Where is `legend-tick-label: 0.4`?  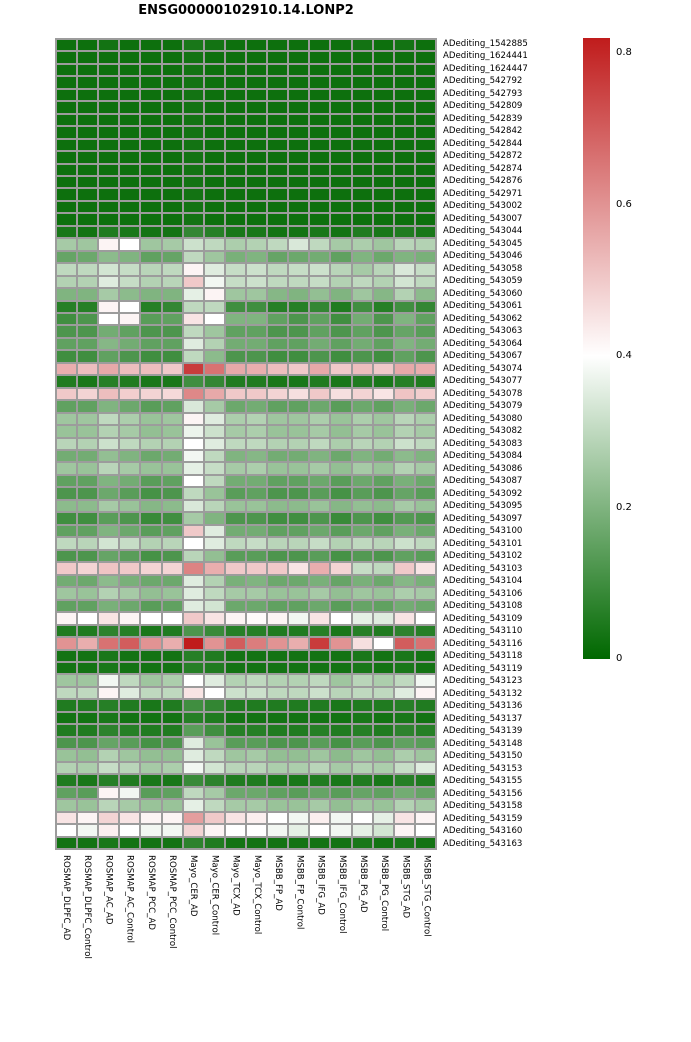
legend-tick-label: 0.4 is located at coordinates (624, 356).